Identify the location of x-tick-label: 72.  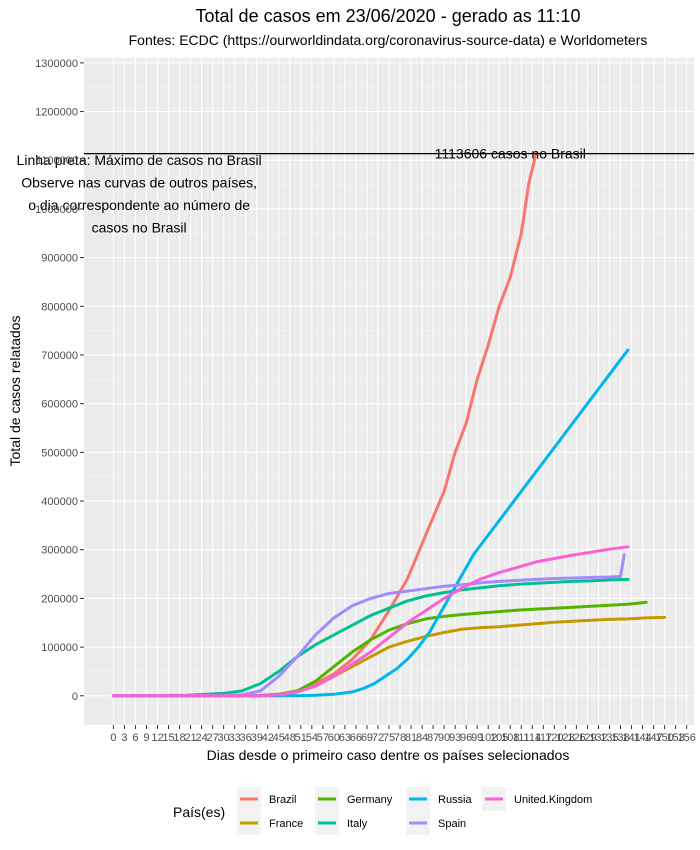
(378, 738).